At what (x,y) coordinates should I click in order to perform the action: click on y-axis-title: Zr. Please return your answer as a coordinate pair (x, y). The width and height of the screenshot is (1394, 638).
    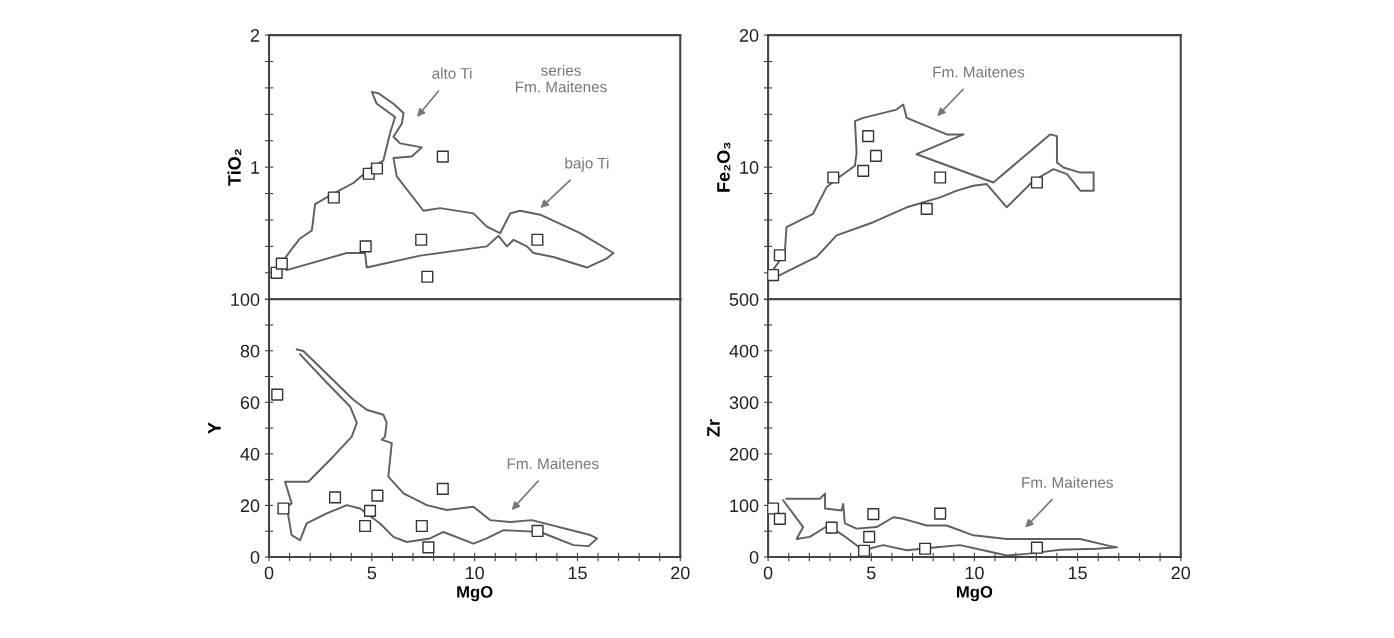
    Looking at the image, I should click on (713, 428).